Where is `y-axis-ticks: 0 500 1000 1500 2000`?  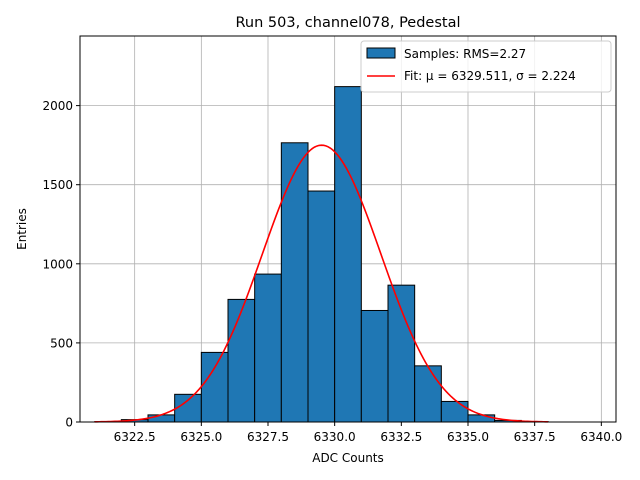
y-axis-ticks: 0 500 1000 1500 2000 is located at coordinates (61, 264).